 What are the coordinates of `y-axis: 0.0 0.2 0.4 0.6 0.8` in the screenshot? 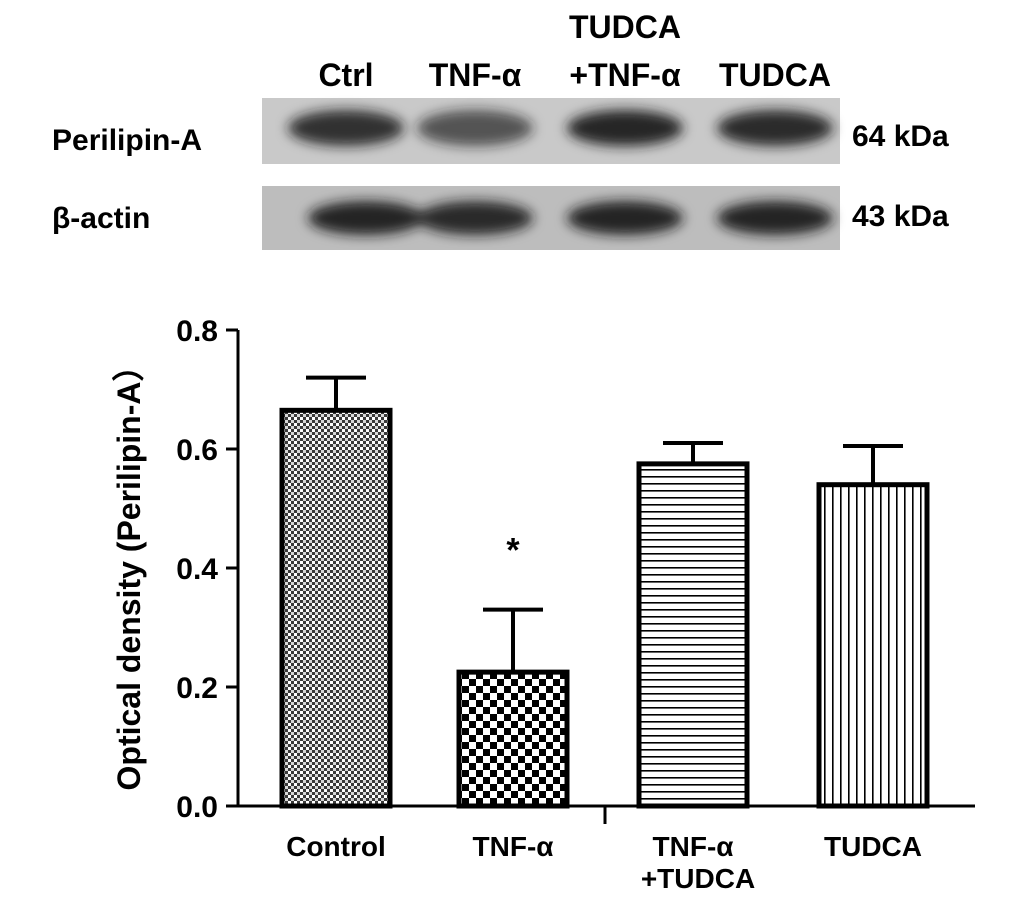 It's located at (208, 569).